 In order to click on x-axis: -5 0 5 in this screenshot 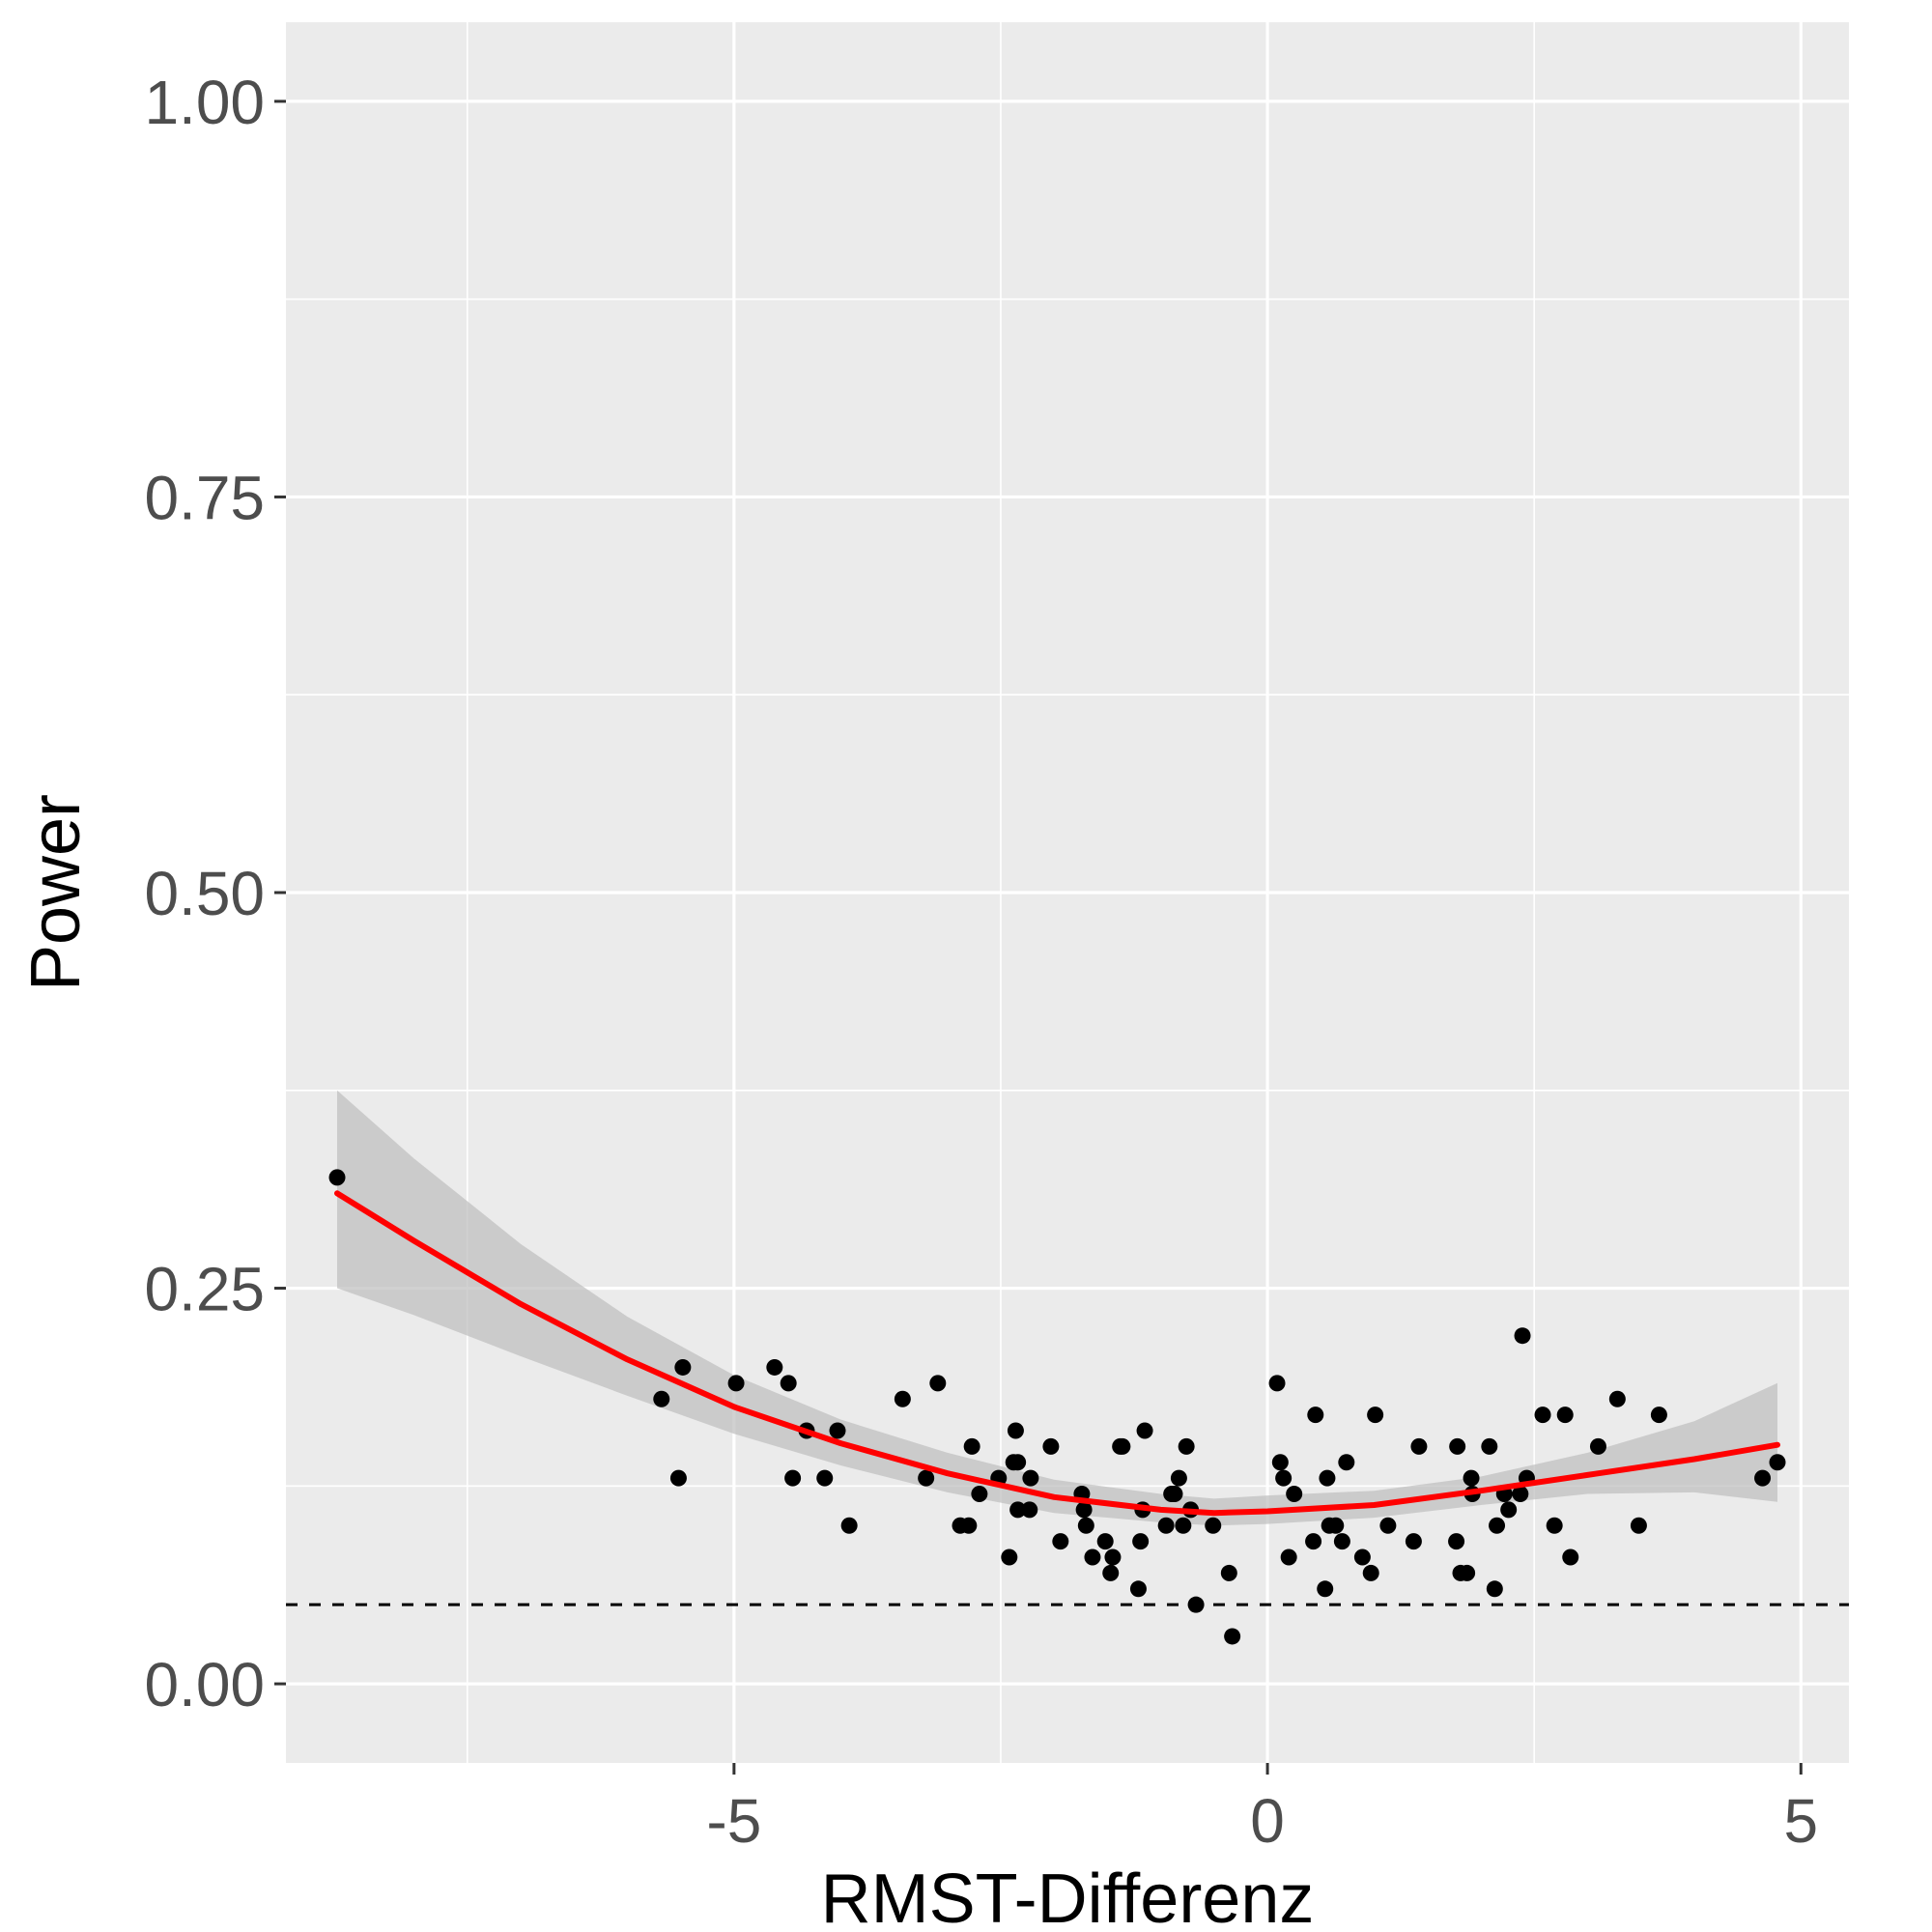, I will do `click(1262, 1809)`.